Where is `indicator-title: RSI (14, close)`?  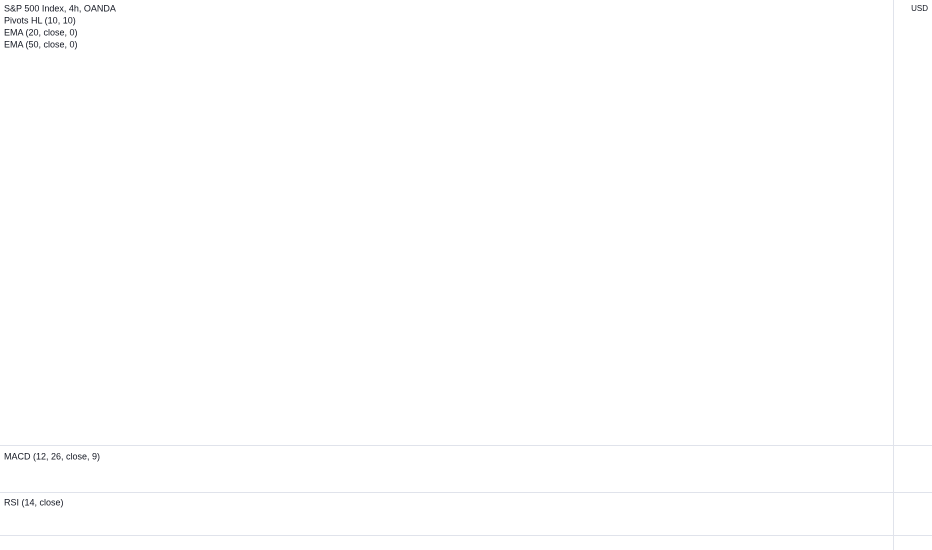 indicator-title: RSI (14, close) is located at coordinates (34, 502).